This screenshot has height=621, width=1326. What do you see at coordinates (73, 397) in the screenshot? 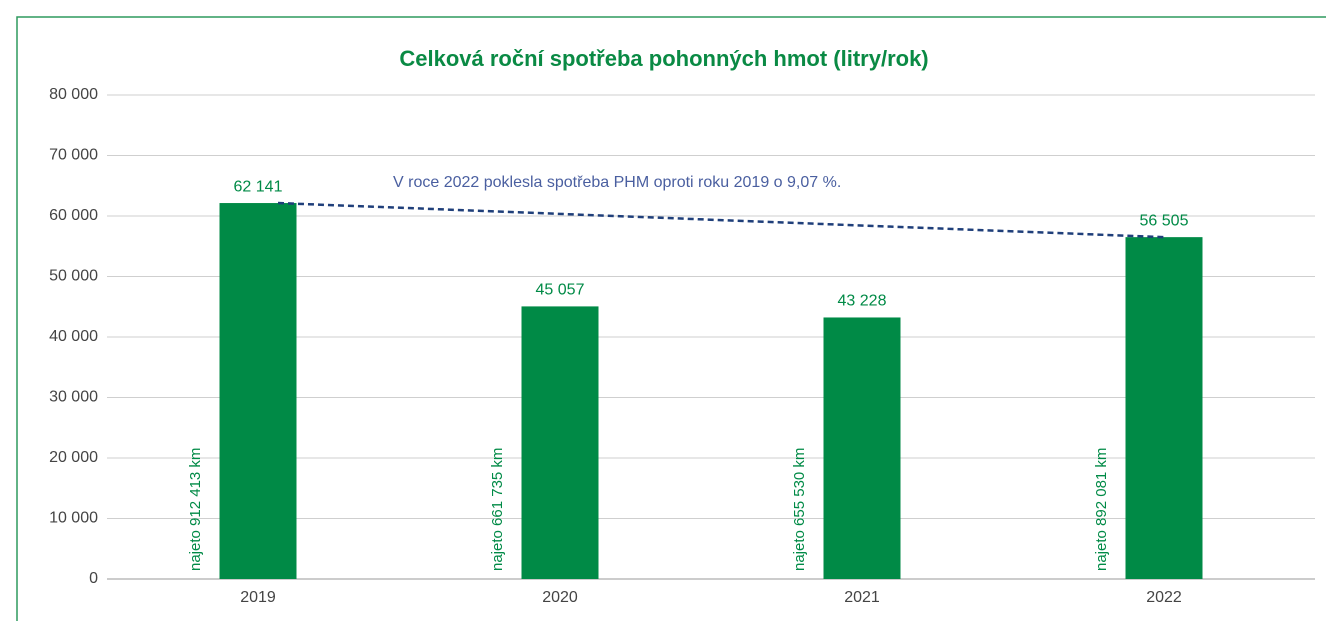
I see `y-tick-label: 30 000` at bounding box center [73, 397].